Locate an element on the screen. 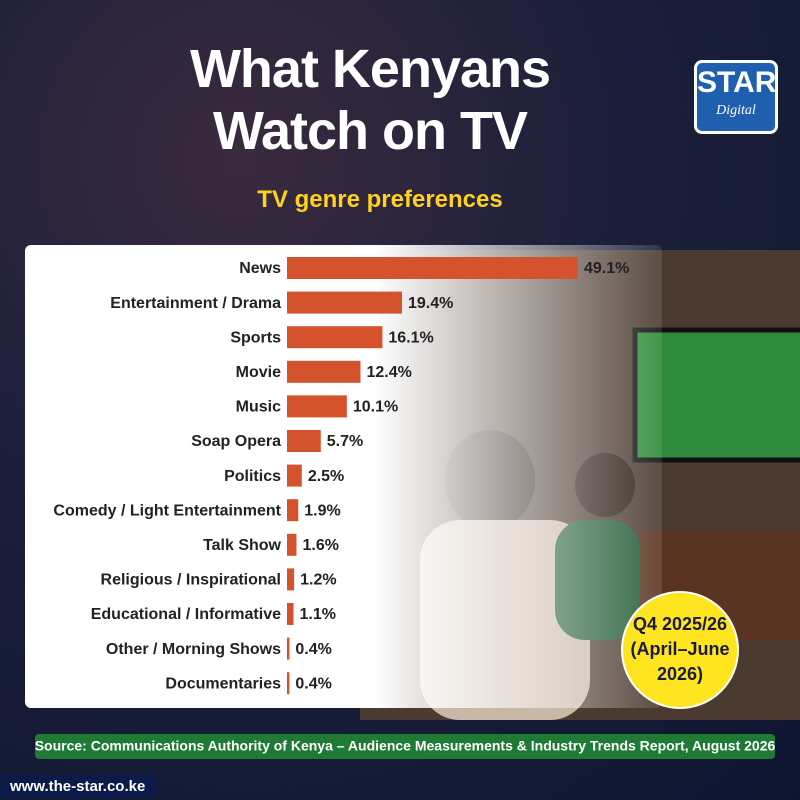 This screenshot has width=800, height=800. category-label: Movie is located at coordinates (258, 372).